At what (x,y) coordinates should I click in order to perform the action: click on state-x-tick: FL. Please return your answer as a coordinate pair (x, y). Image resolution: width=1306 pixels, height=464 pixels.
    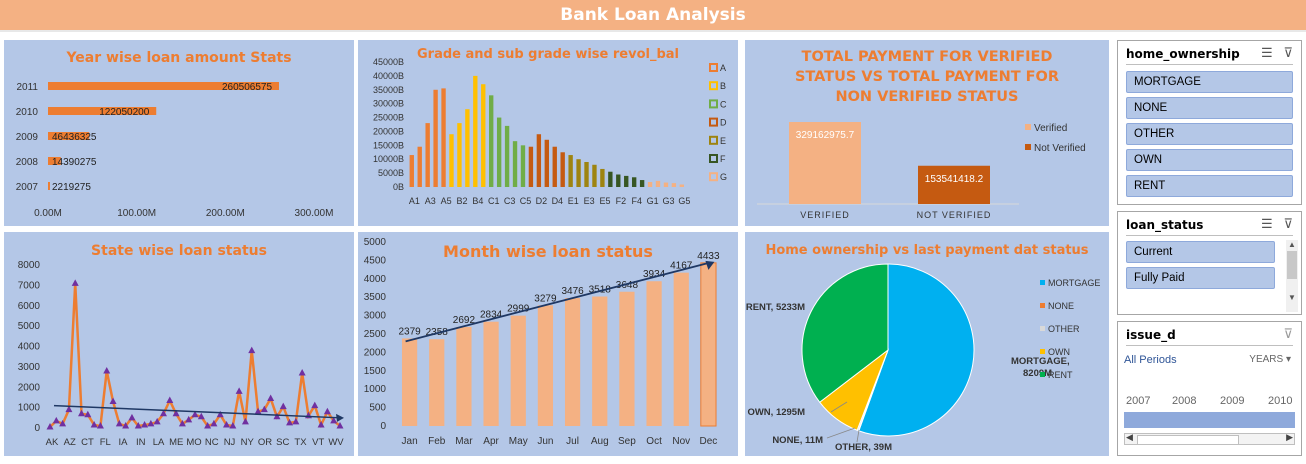
    Looking at the image, I should click on (105, 442).